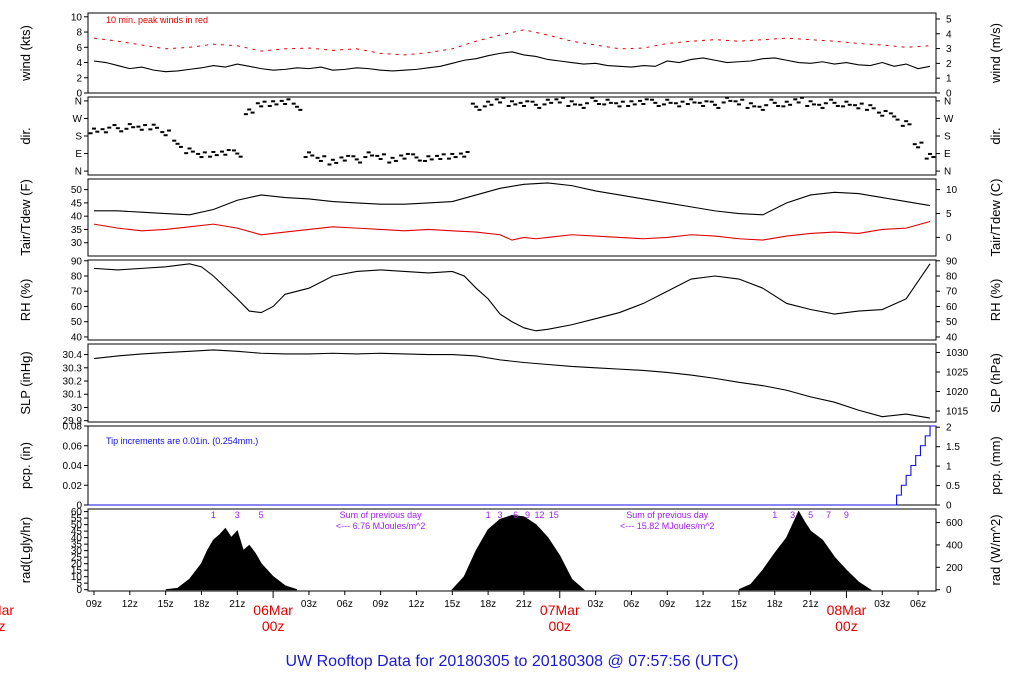 This screenshot has height=700, width=1024. What do you see at coordinates (309, 604) in the screenshot?
I see `xtick-label: 03z` at bounding box center [309, 604].